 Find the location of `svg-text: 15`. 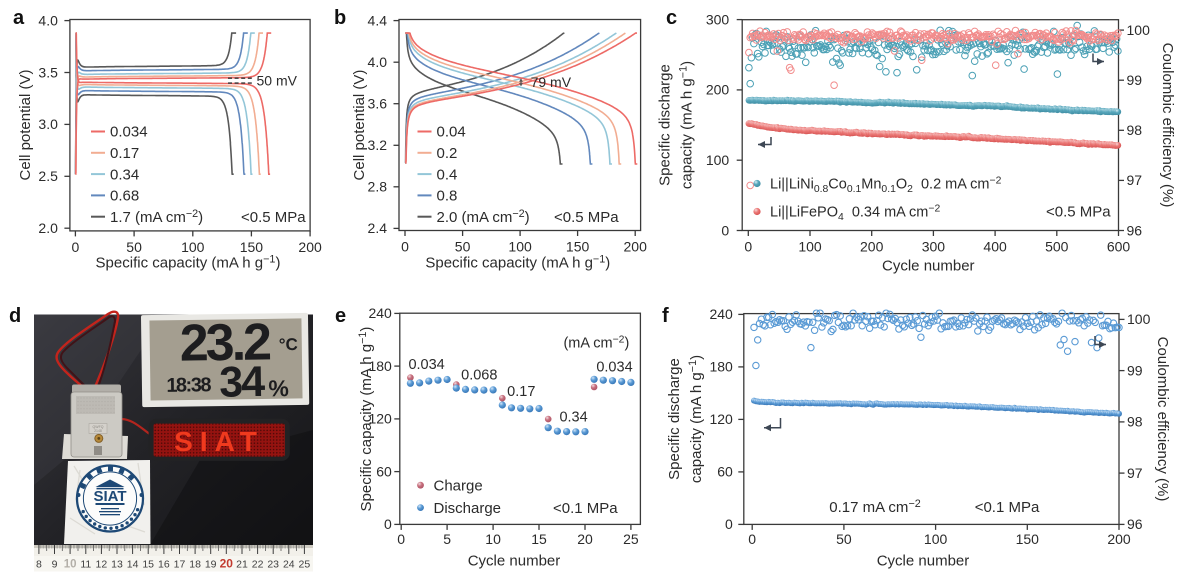

svg-text: 15 is located at coordinates (148, 565).